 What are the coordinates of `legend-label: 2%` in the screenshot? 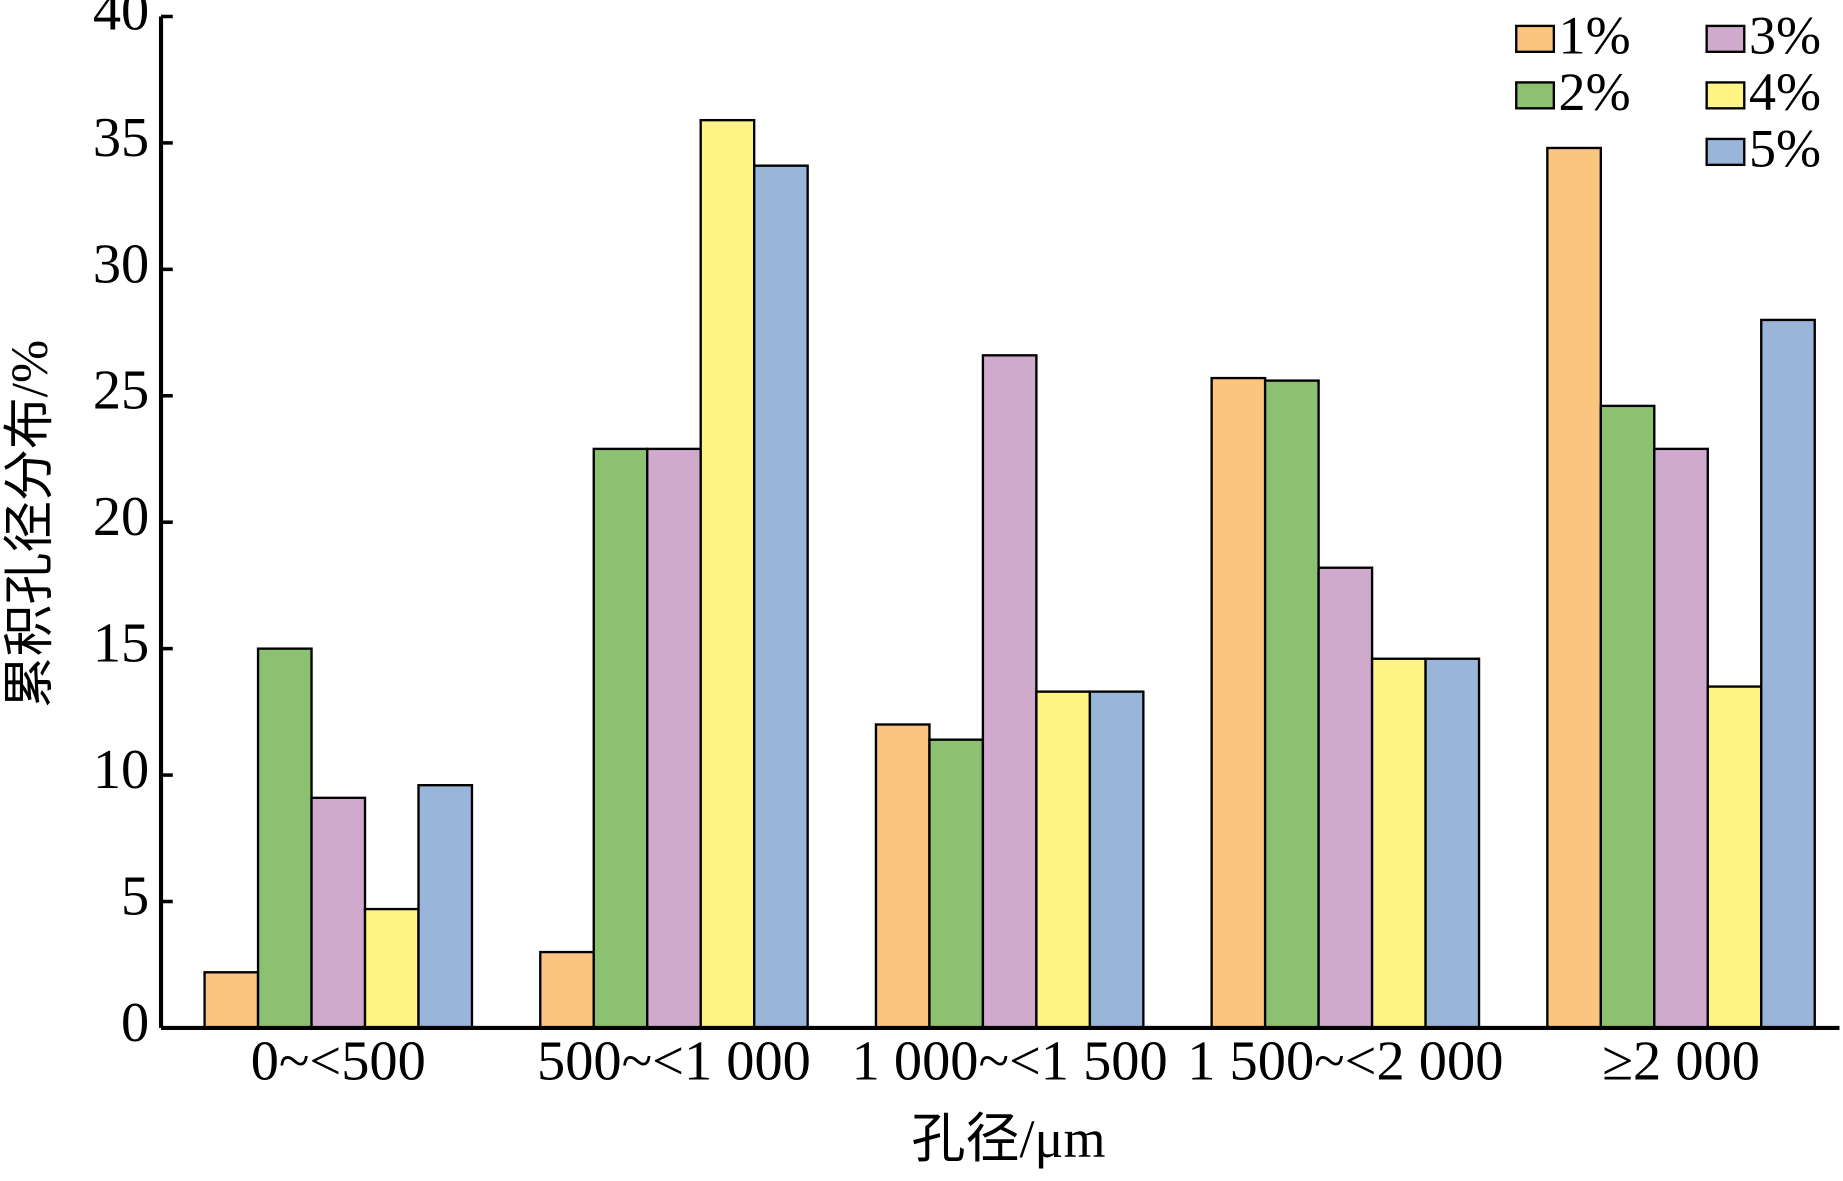 It's located at (1595, 92).